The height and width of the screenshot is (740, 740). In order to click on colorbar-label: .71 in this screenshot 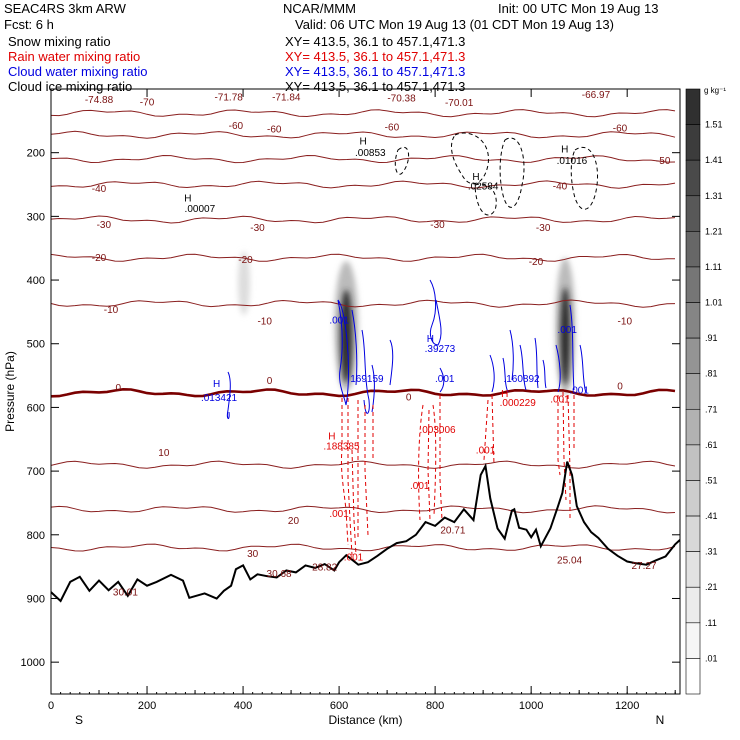, I will do `click(711, 409)`.